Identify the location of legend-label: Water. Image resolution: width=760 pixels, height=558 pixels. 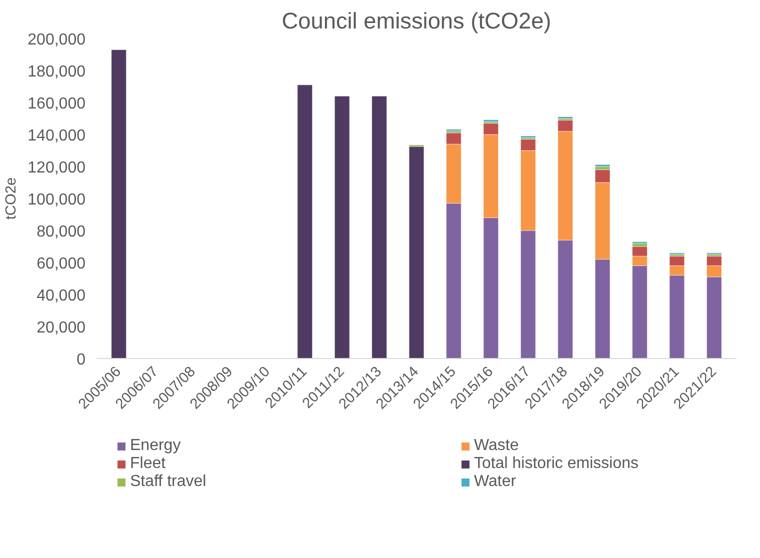
(496, 482).